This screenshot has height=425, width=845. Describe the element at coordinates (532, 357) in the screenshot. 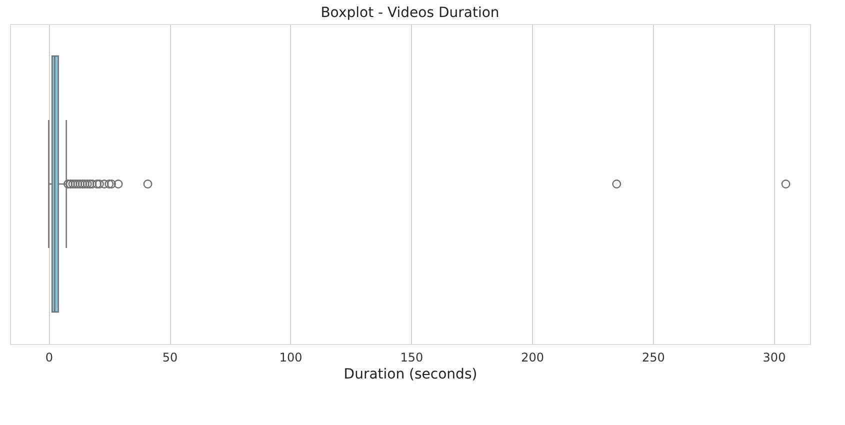

I see `x-tick-label: 200` at that location.